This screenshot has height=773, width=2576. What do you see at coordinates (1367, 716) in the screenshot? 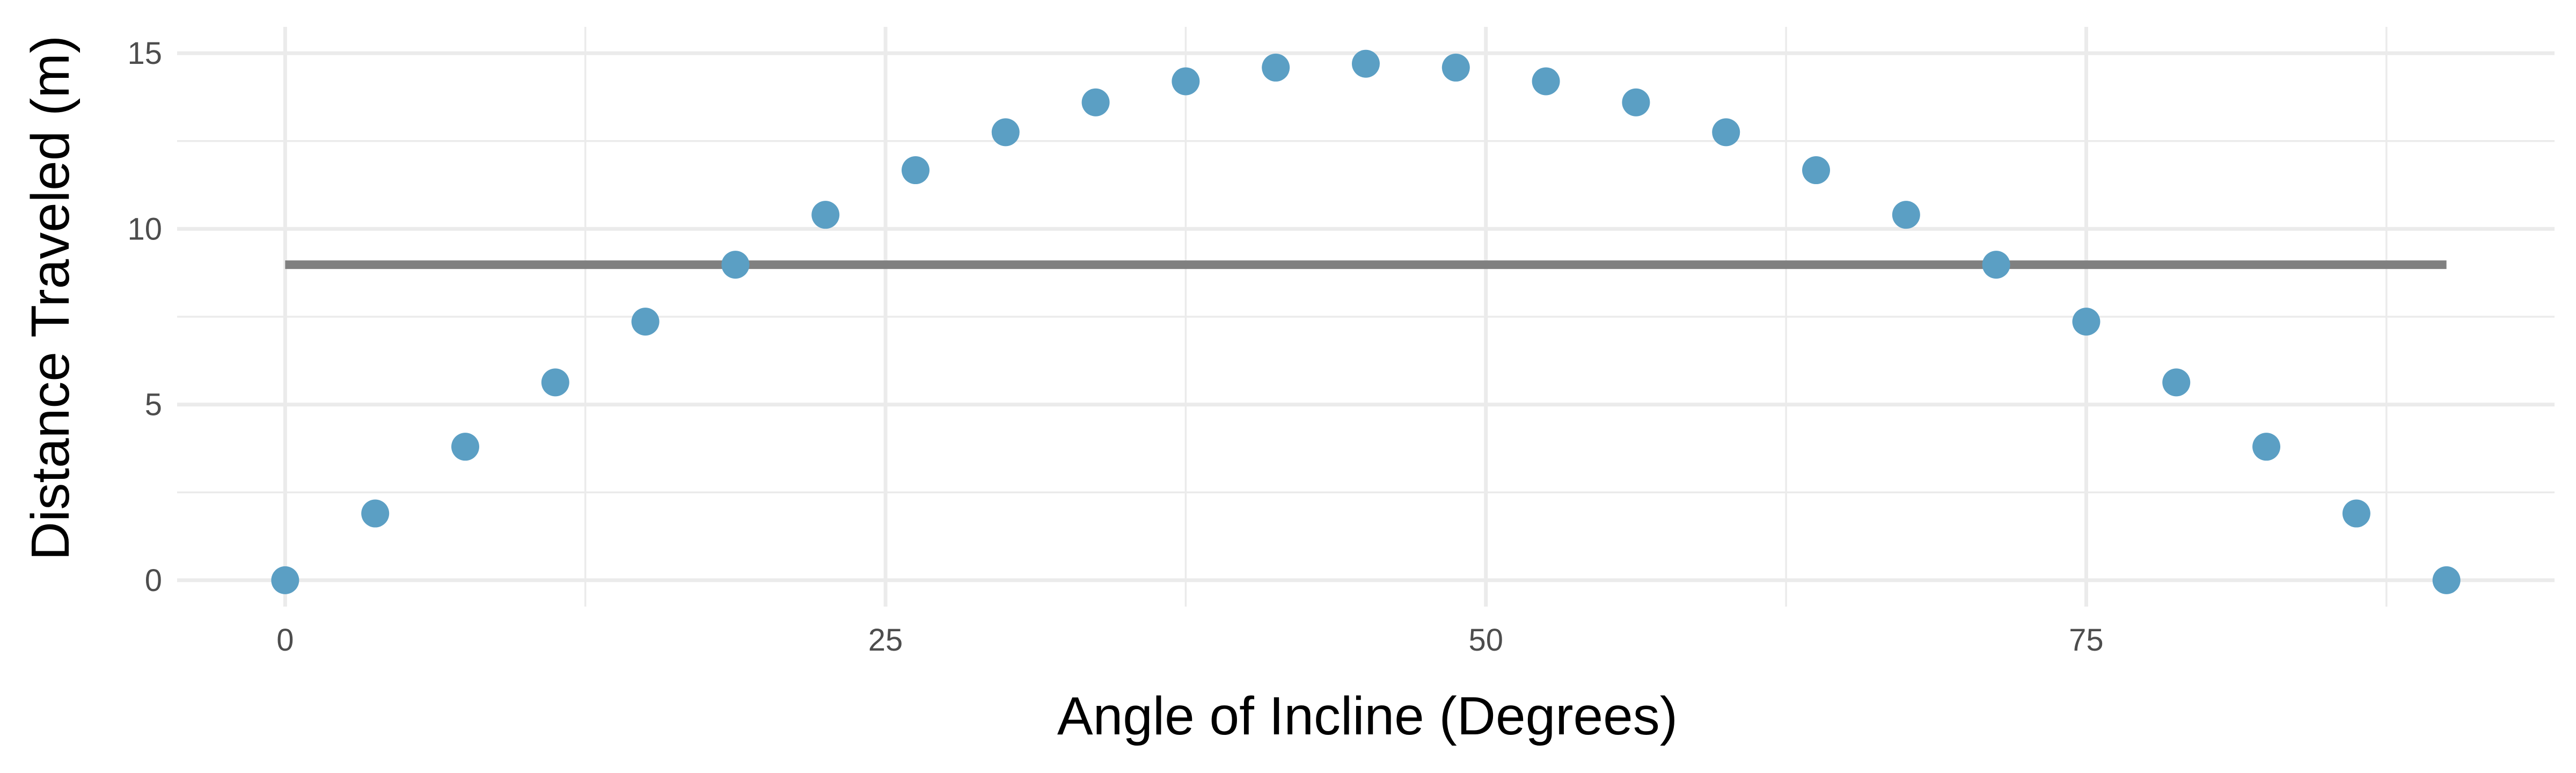
I see `x-axis-title: Angle of Incline (Degrees)` at bounding box center [1367, 716].